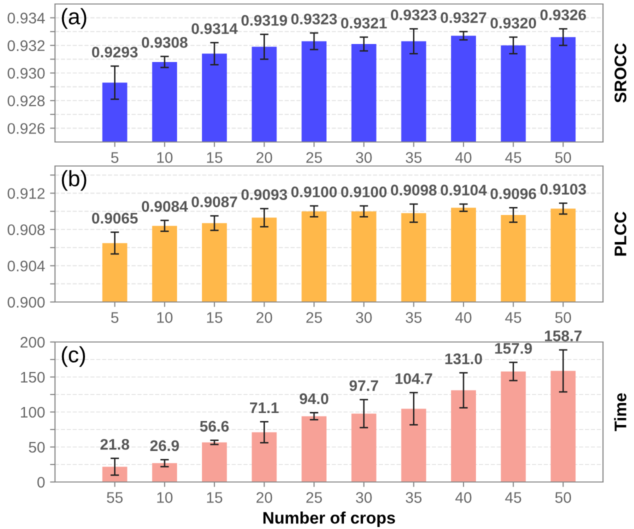  I want to click on annotation: (a), so click(74, 18).